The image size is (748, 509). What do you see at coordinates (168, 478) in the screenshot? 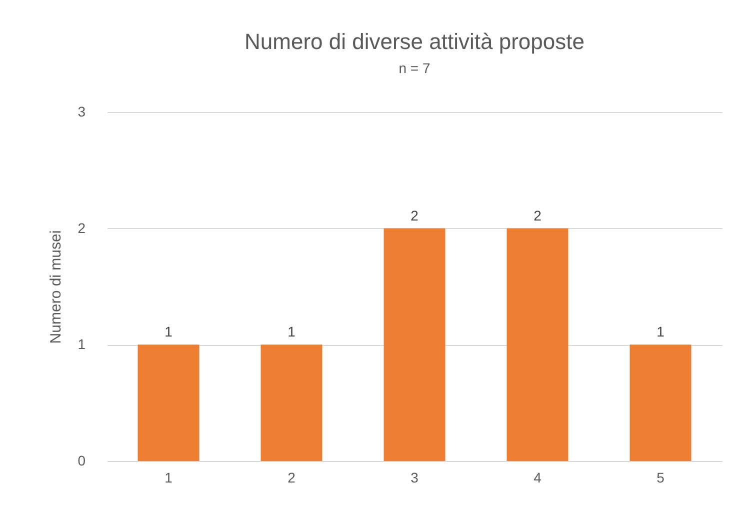
I see `x-tick-label: 1` at bounding box center [168, 478].